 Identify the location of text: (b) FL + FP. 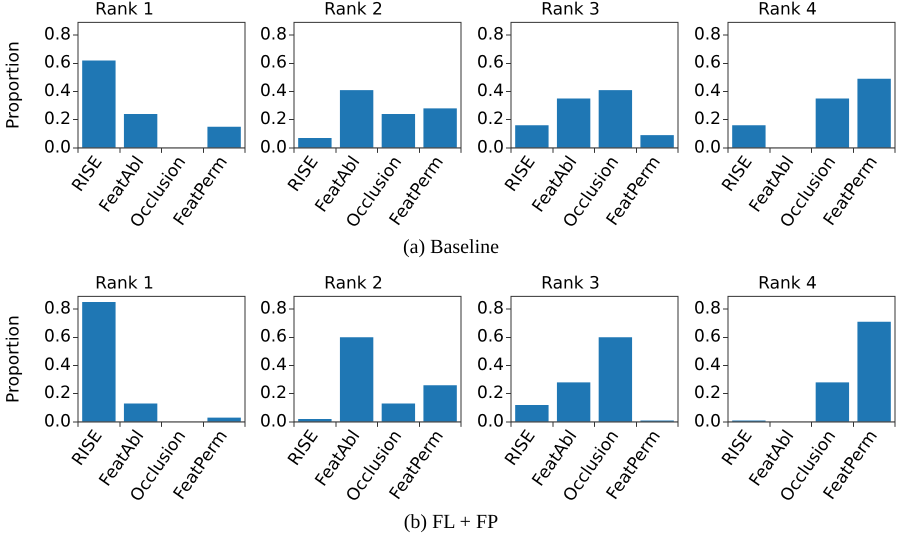
(451, 522).